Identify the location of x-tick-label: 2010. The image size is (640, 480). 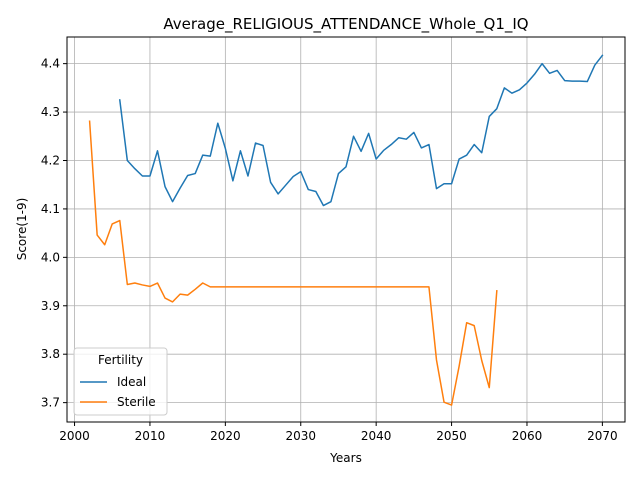
(150, 436).